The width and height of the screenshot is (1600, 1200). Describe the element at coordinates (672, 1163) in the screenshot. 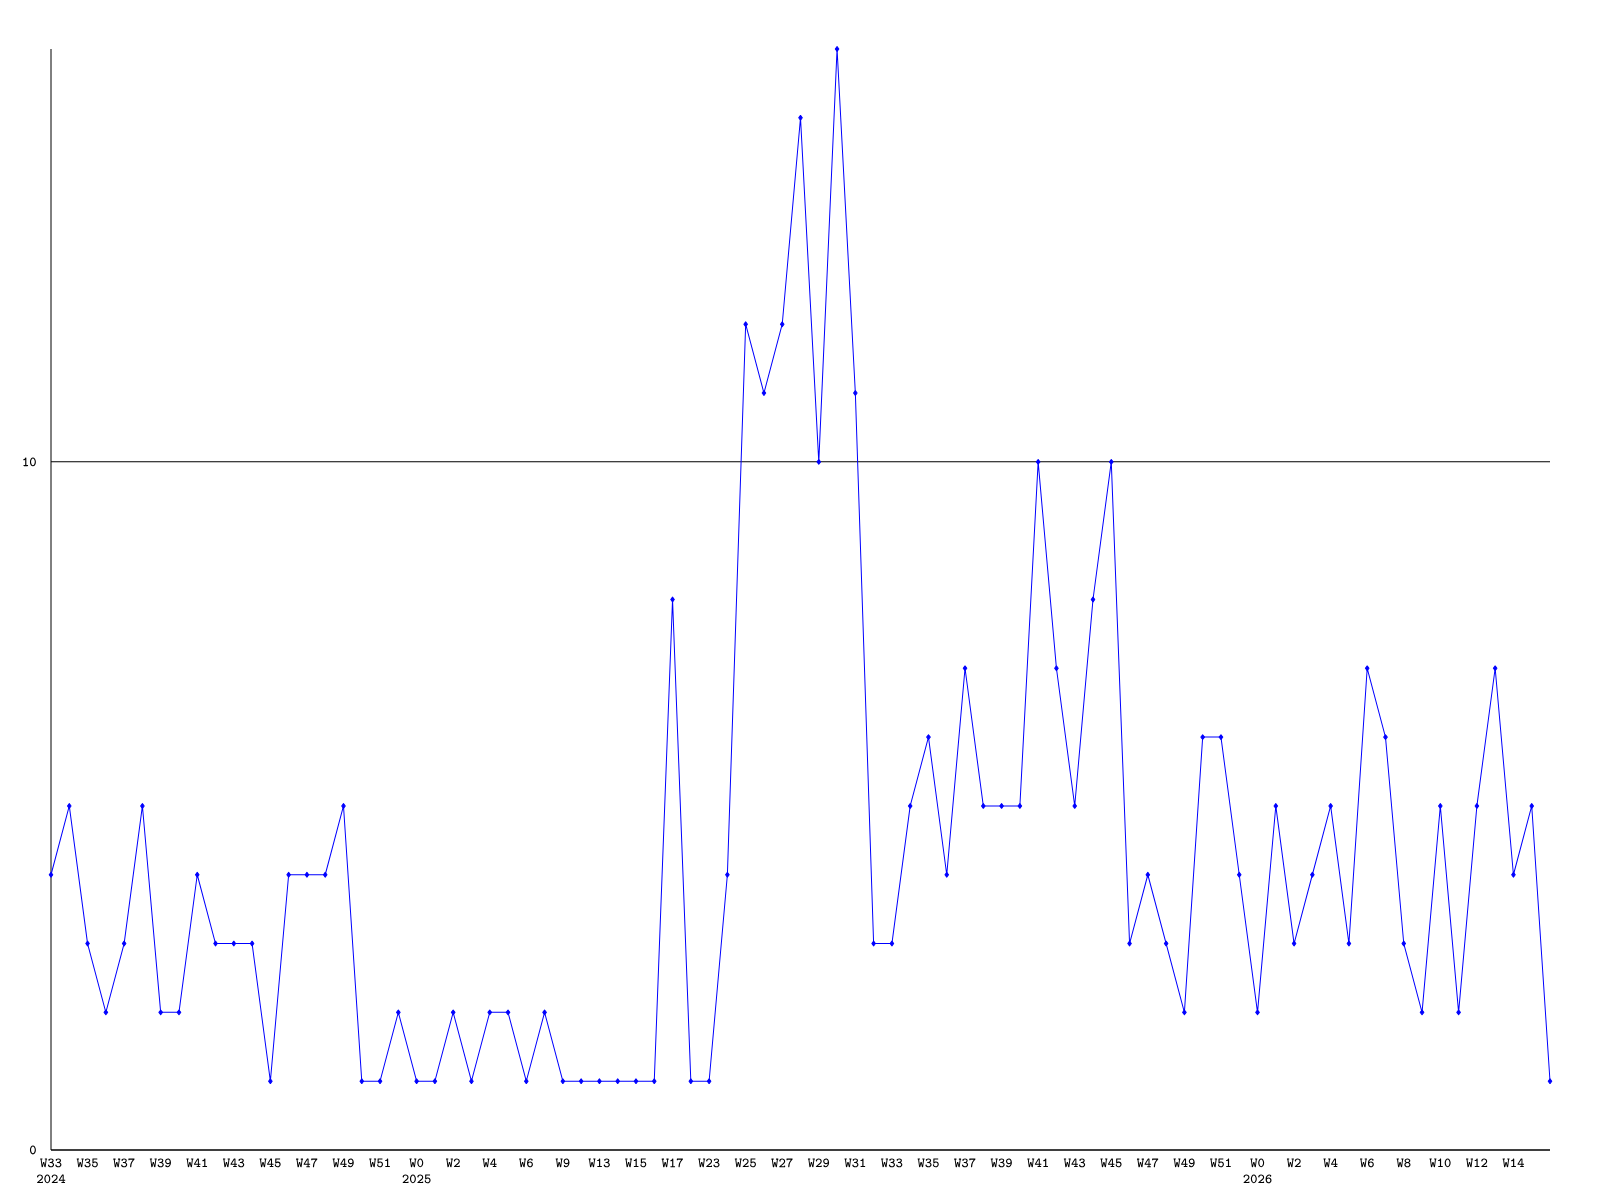

I see `x-tick-label: W17` at that location.